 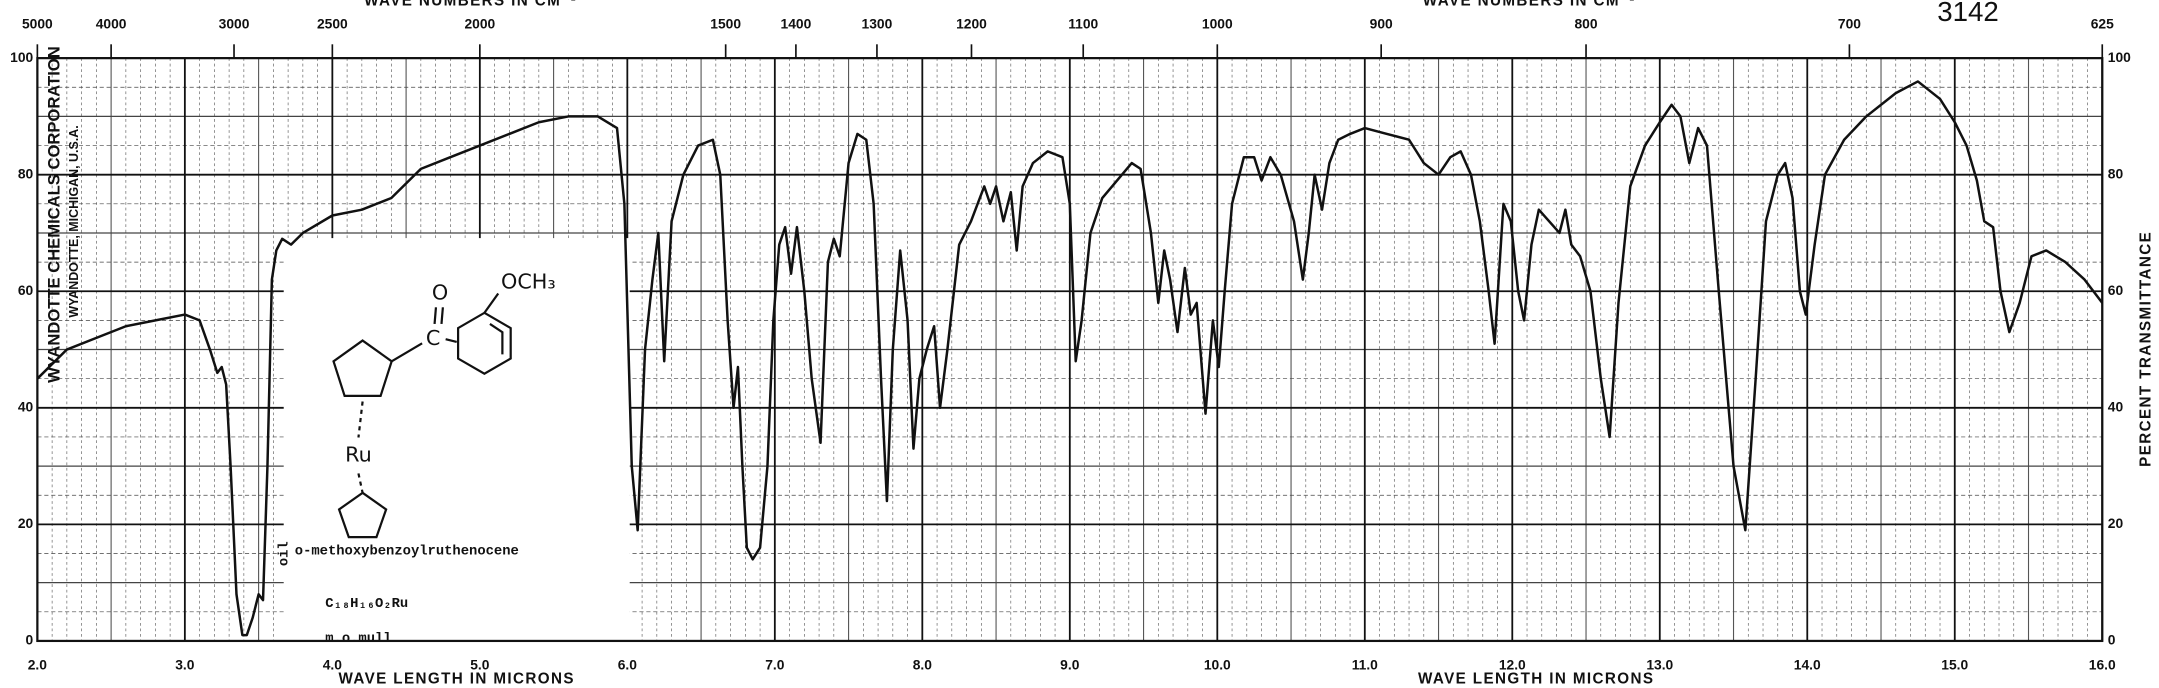 I want to click on atom-label: C, so click(x=433, y=338).